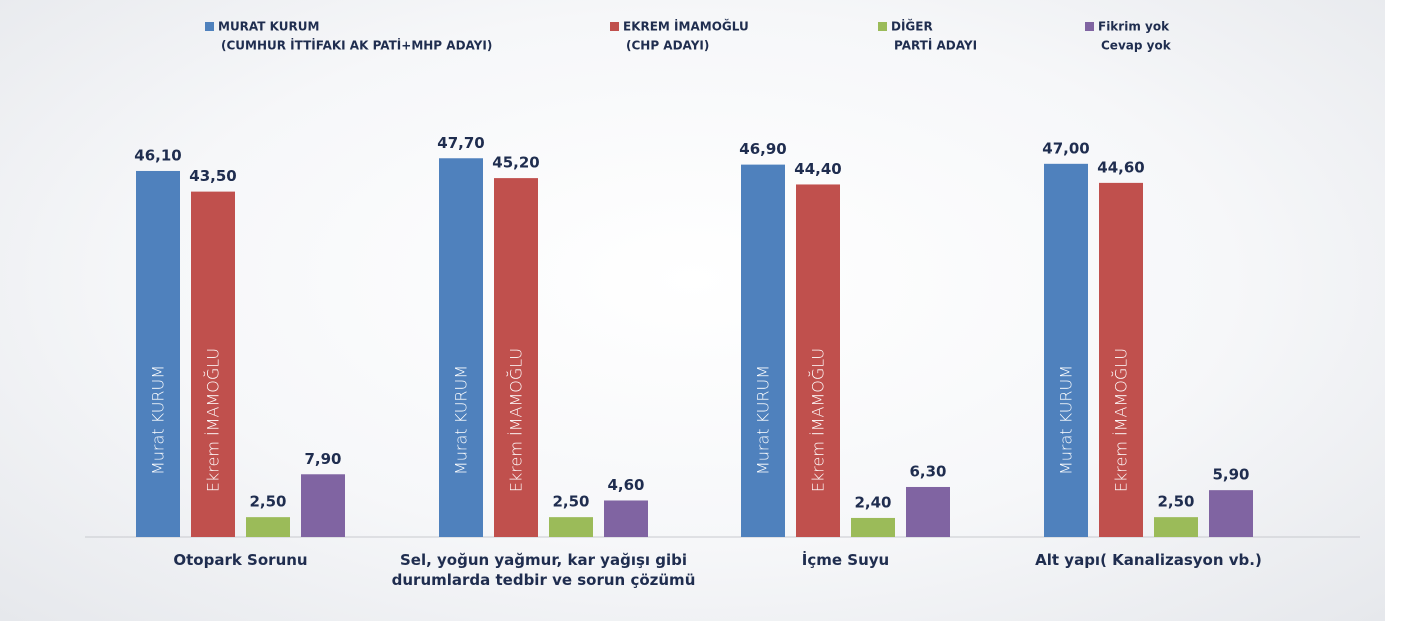  What do you see at coordinates (686, 26) in the screenshot?
I see `legend-label: EKREM İMAMOĞLU` at bounding box center [686, 26].